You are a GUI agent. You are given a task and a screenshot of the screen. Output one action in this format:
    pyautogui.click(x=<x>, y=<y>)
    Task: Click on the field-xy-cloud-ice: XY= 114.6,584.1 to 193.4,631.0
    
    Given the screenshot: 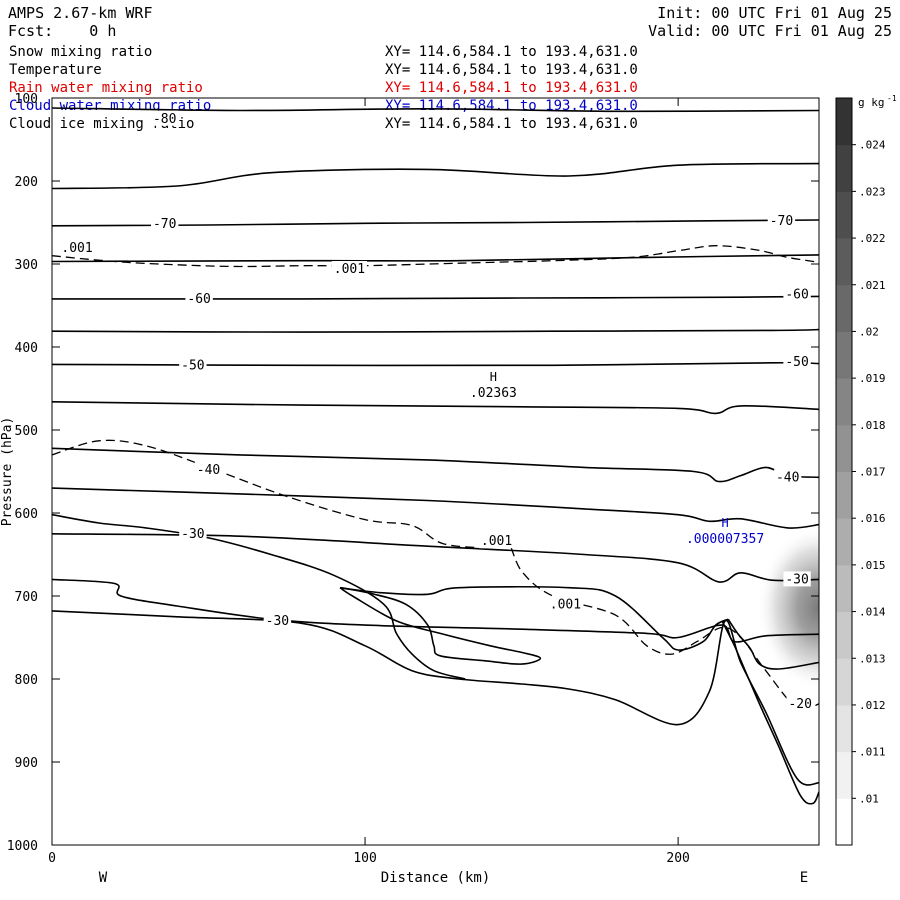 What is the action you would take?
    pyautogui.click(x=511, y=124)
    